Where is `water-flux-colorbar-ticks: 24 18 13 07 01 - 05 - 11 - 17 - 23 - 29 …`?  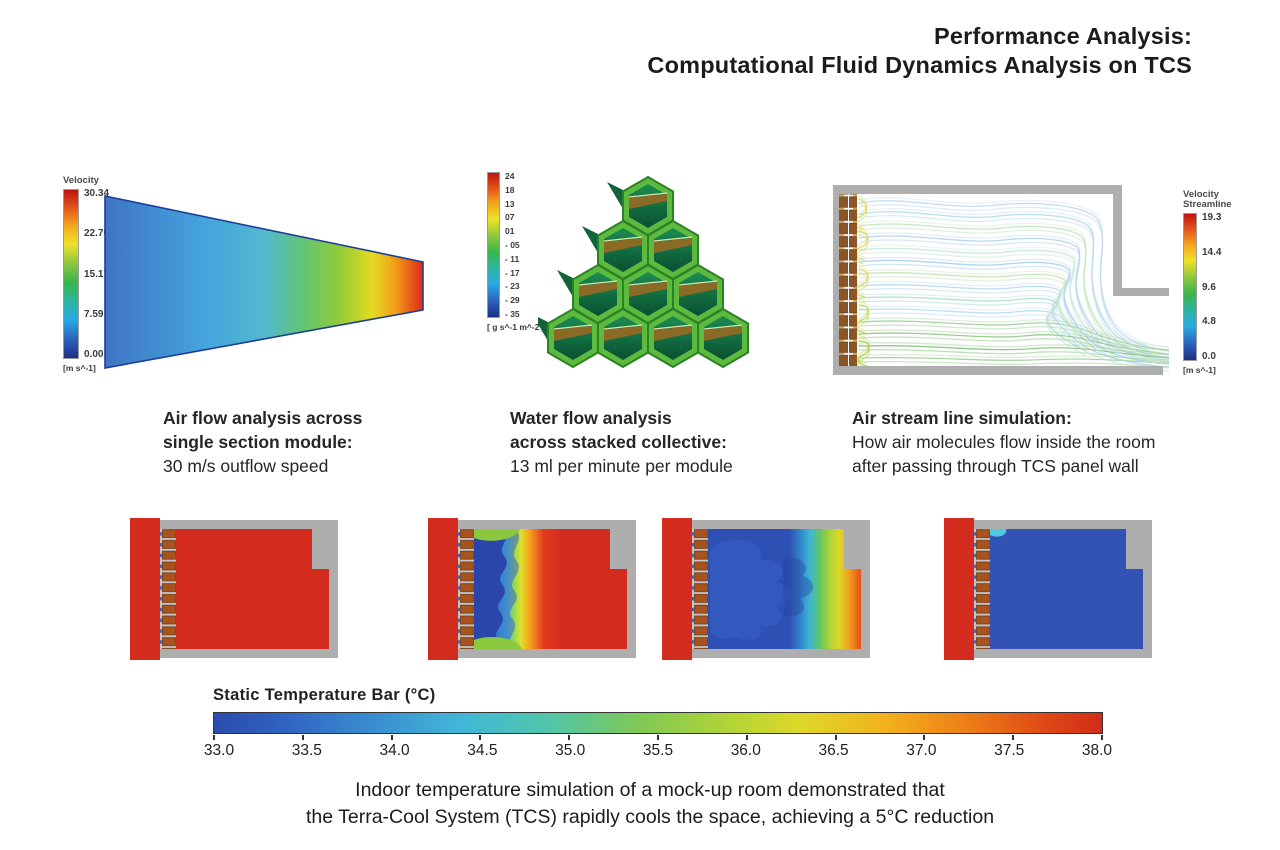
water-flux-colorbar-ticks: 24 18 13 07 01 - 05 - 11 - 17 - 23 - 29 … is located at coordinates (512, 245).